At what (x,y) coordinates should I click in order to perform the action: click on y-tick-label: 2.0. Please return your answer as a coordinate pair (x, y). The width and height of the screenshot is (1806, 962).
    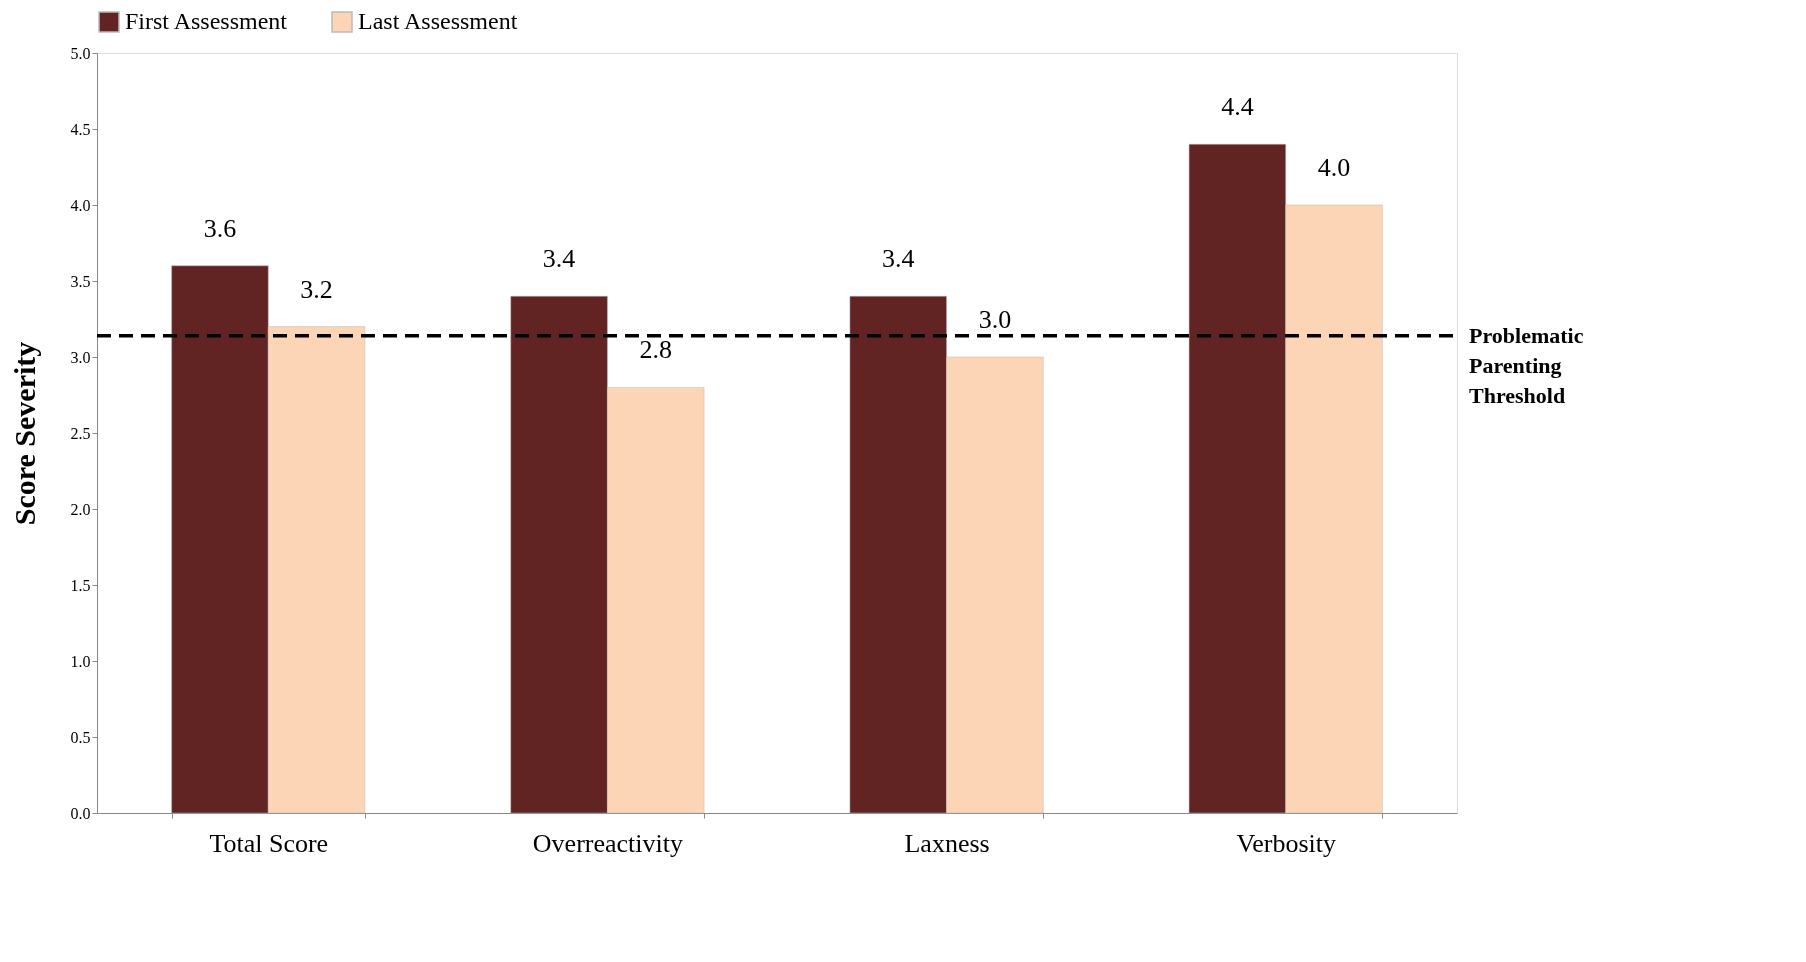
    Looking at the image, I should click on (80, 509).